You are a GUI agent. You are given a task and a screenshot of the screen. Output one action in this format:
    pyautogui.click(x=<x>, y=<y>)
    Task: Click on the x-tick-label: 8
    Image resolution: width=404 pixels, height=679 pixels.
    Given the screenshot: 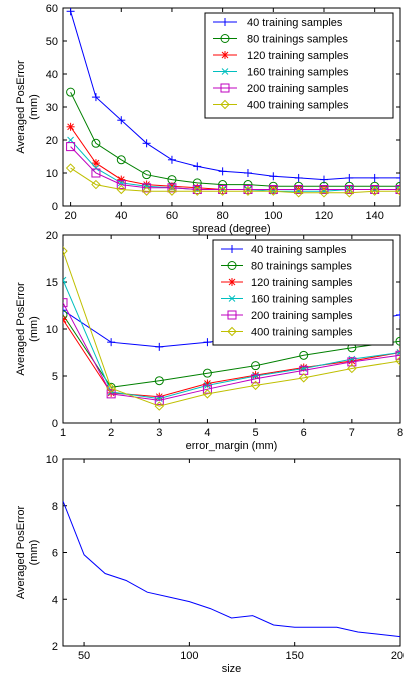 What is the action you would take?
    pyautogui.click(x=400, y=433)
    